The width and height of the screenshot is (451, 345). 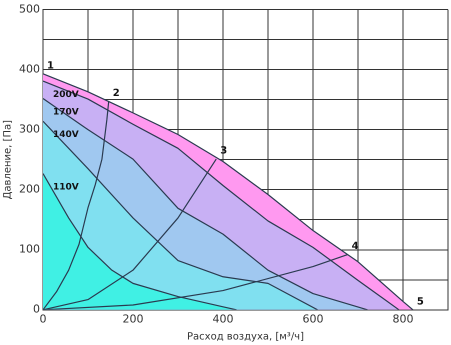 What do you see at coordinates (116, 94) in the screenshot?
I see `annotation: 2` at bounding box center [116, 94].